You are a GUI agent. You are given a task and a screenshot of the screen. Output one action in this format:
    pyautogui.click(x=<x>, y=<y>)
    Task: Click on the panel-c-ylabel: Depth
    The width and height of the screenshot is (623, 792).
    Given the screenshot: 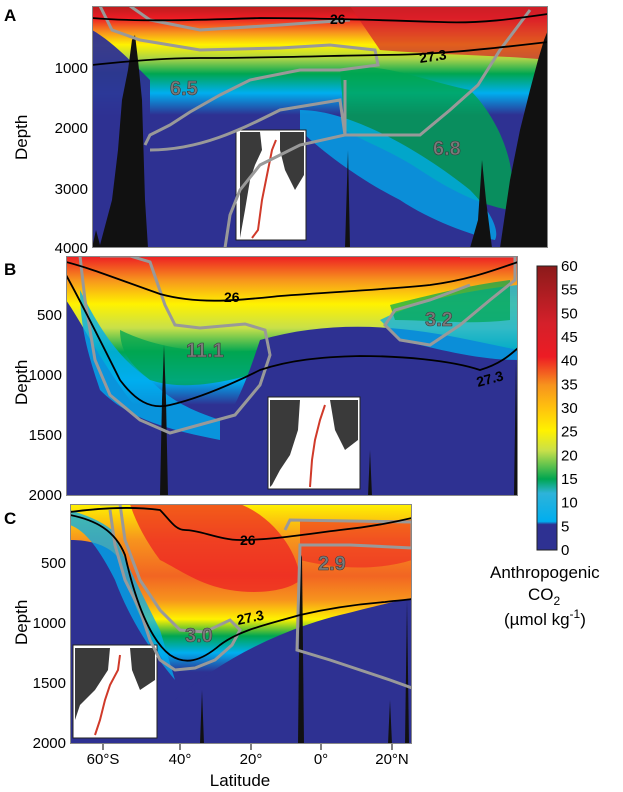 What is the action you would take?
    pyautogui.click(x=21, y=622)
    